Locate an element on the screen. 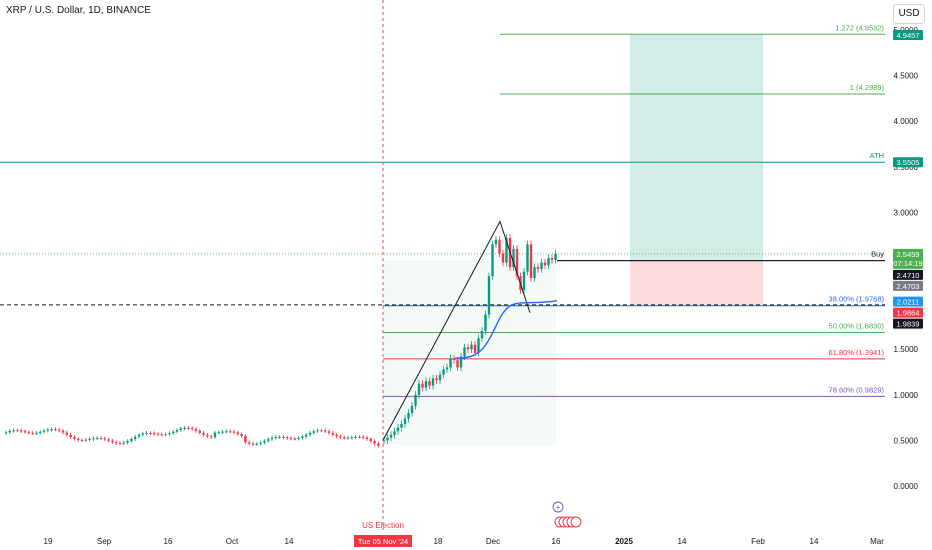 This screenshot has height=550, width=932. currency-button: USD is located at coordinates (909, 14).